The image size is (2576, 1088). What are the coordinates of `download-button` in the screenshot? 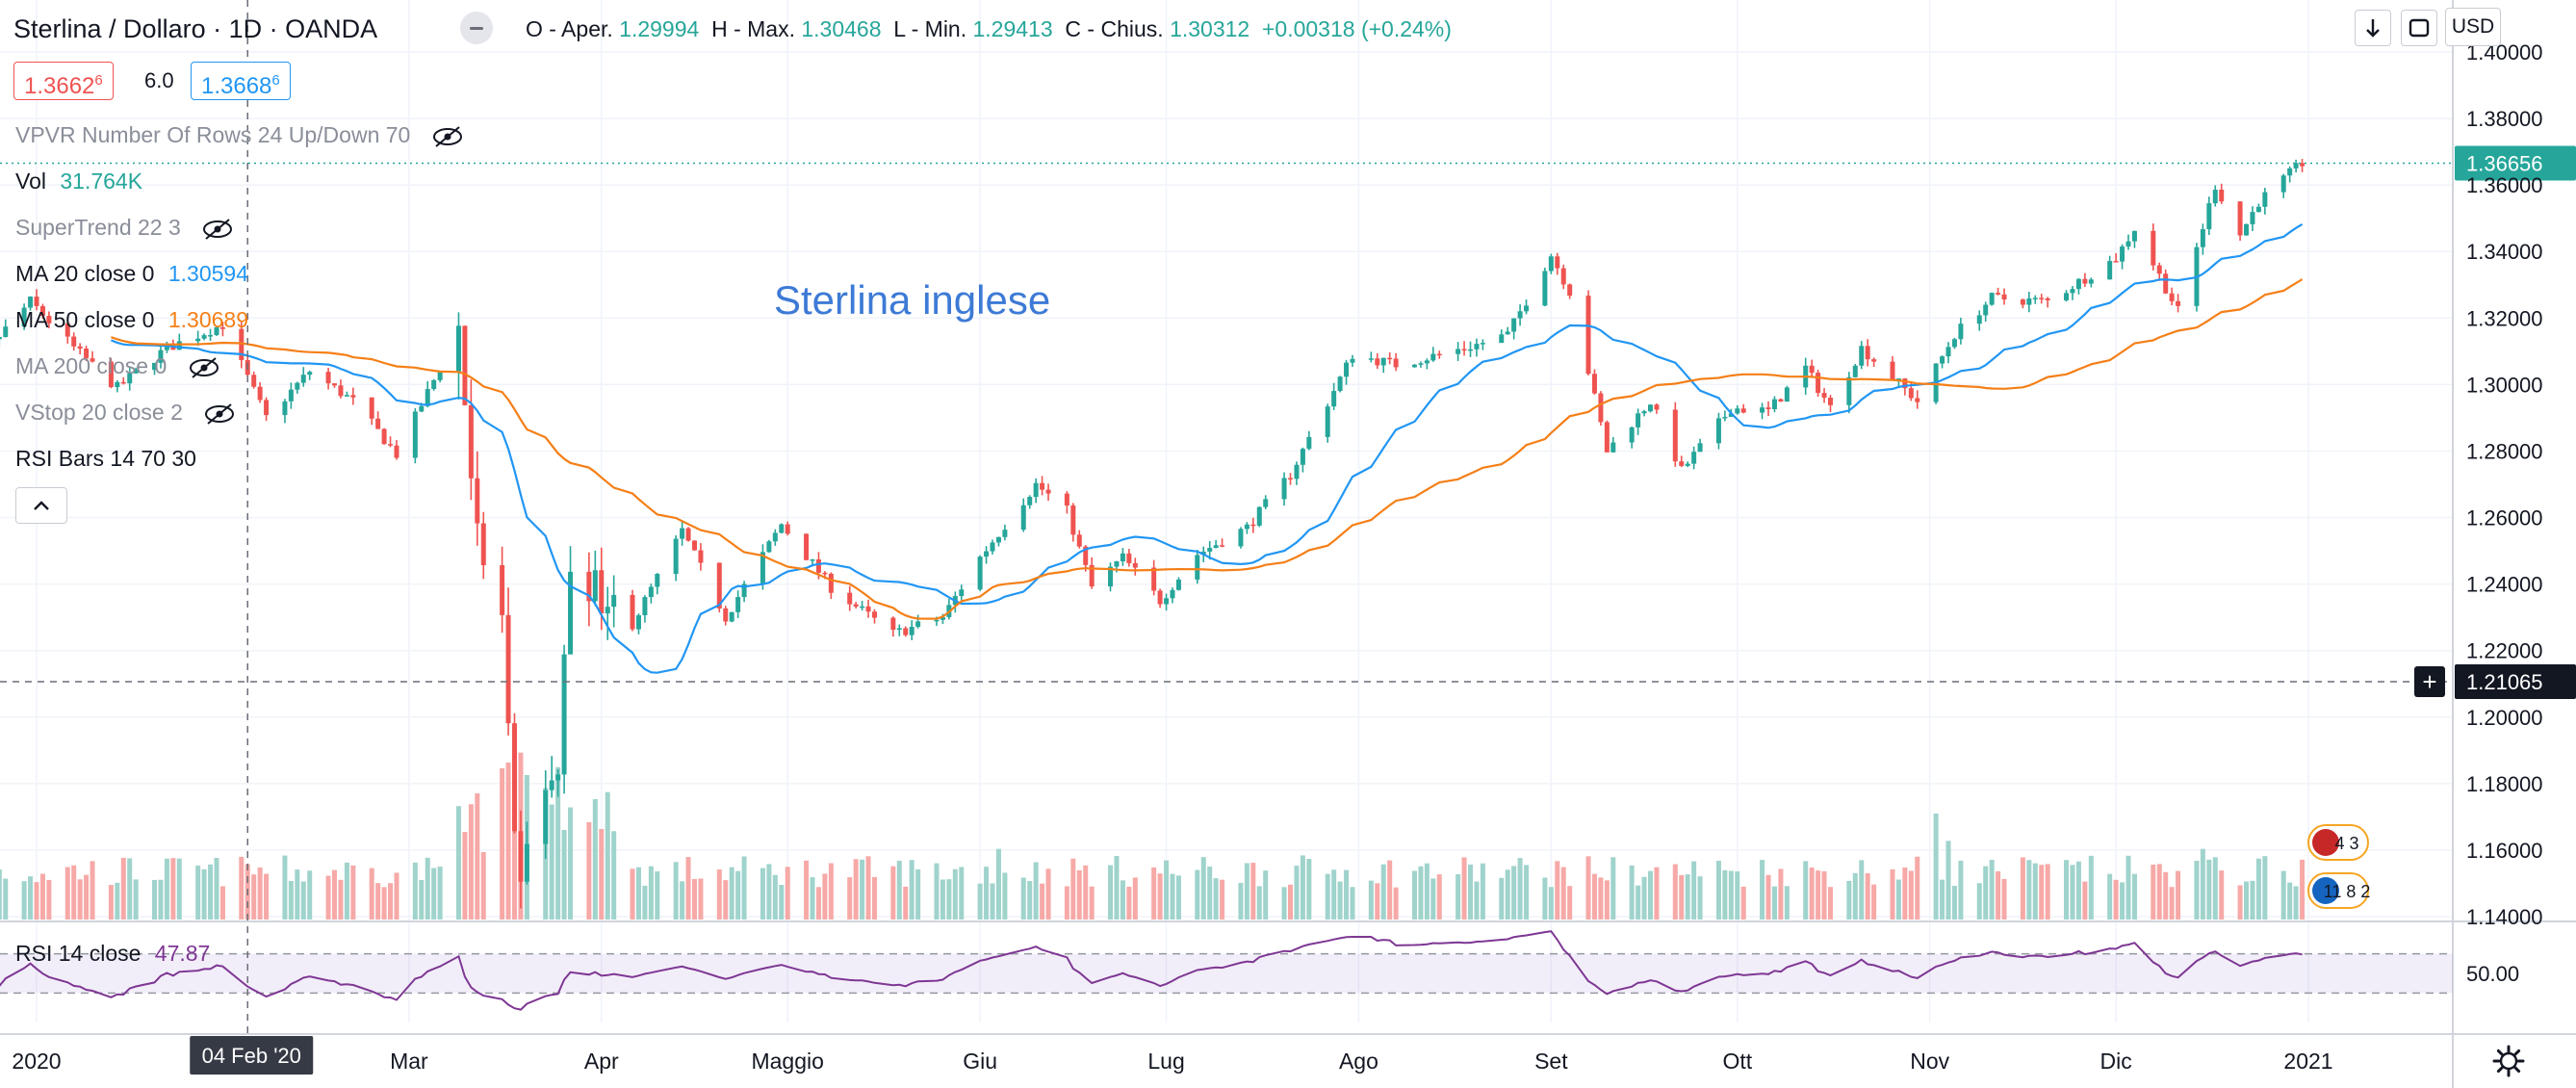 It's located at (2373, 28).